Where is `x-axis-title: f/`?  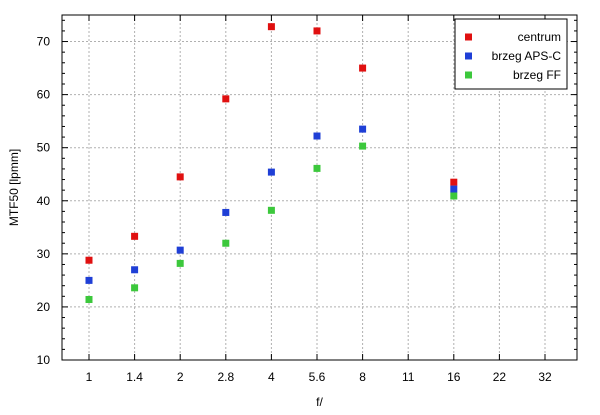
x-axis-title: f/ is located at coordinates (319, 402).